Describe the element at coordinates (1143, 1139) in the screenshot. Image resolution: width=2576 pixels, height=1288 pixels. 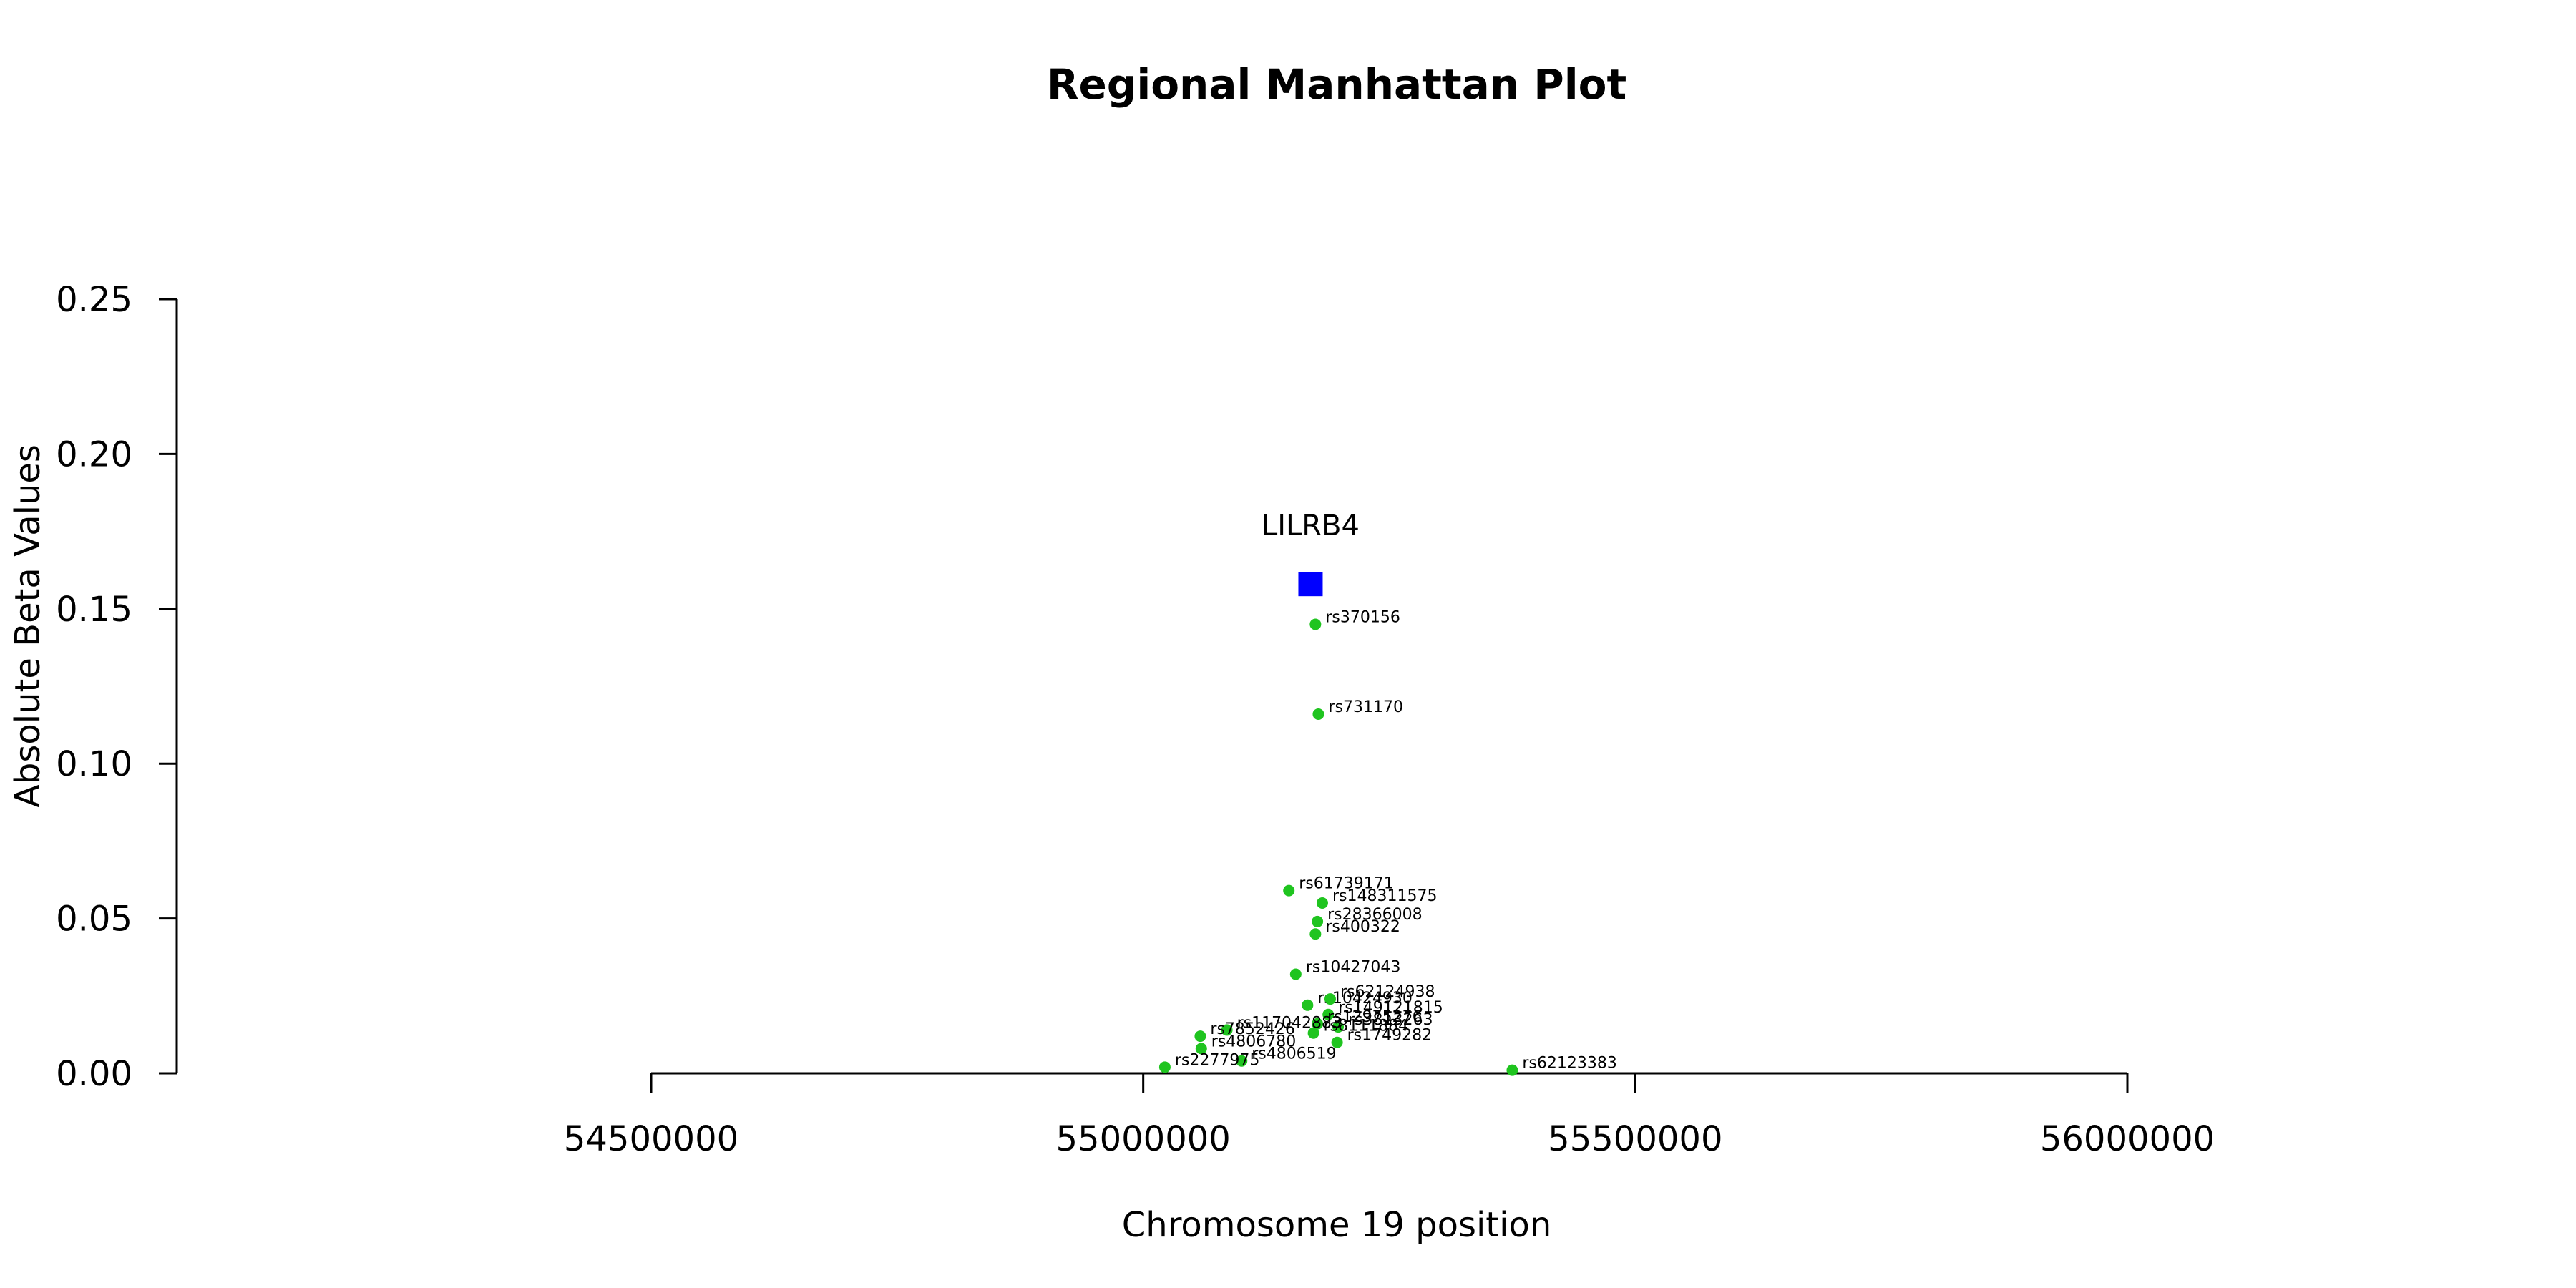
I see `x-tick-label: 55000000` at that location.